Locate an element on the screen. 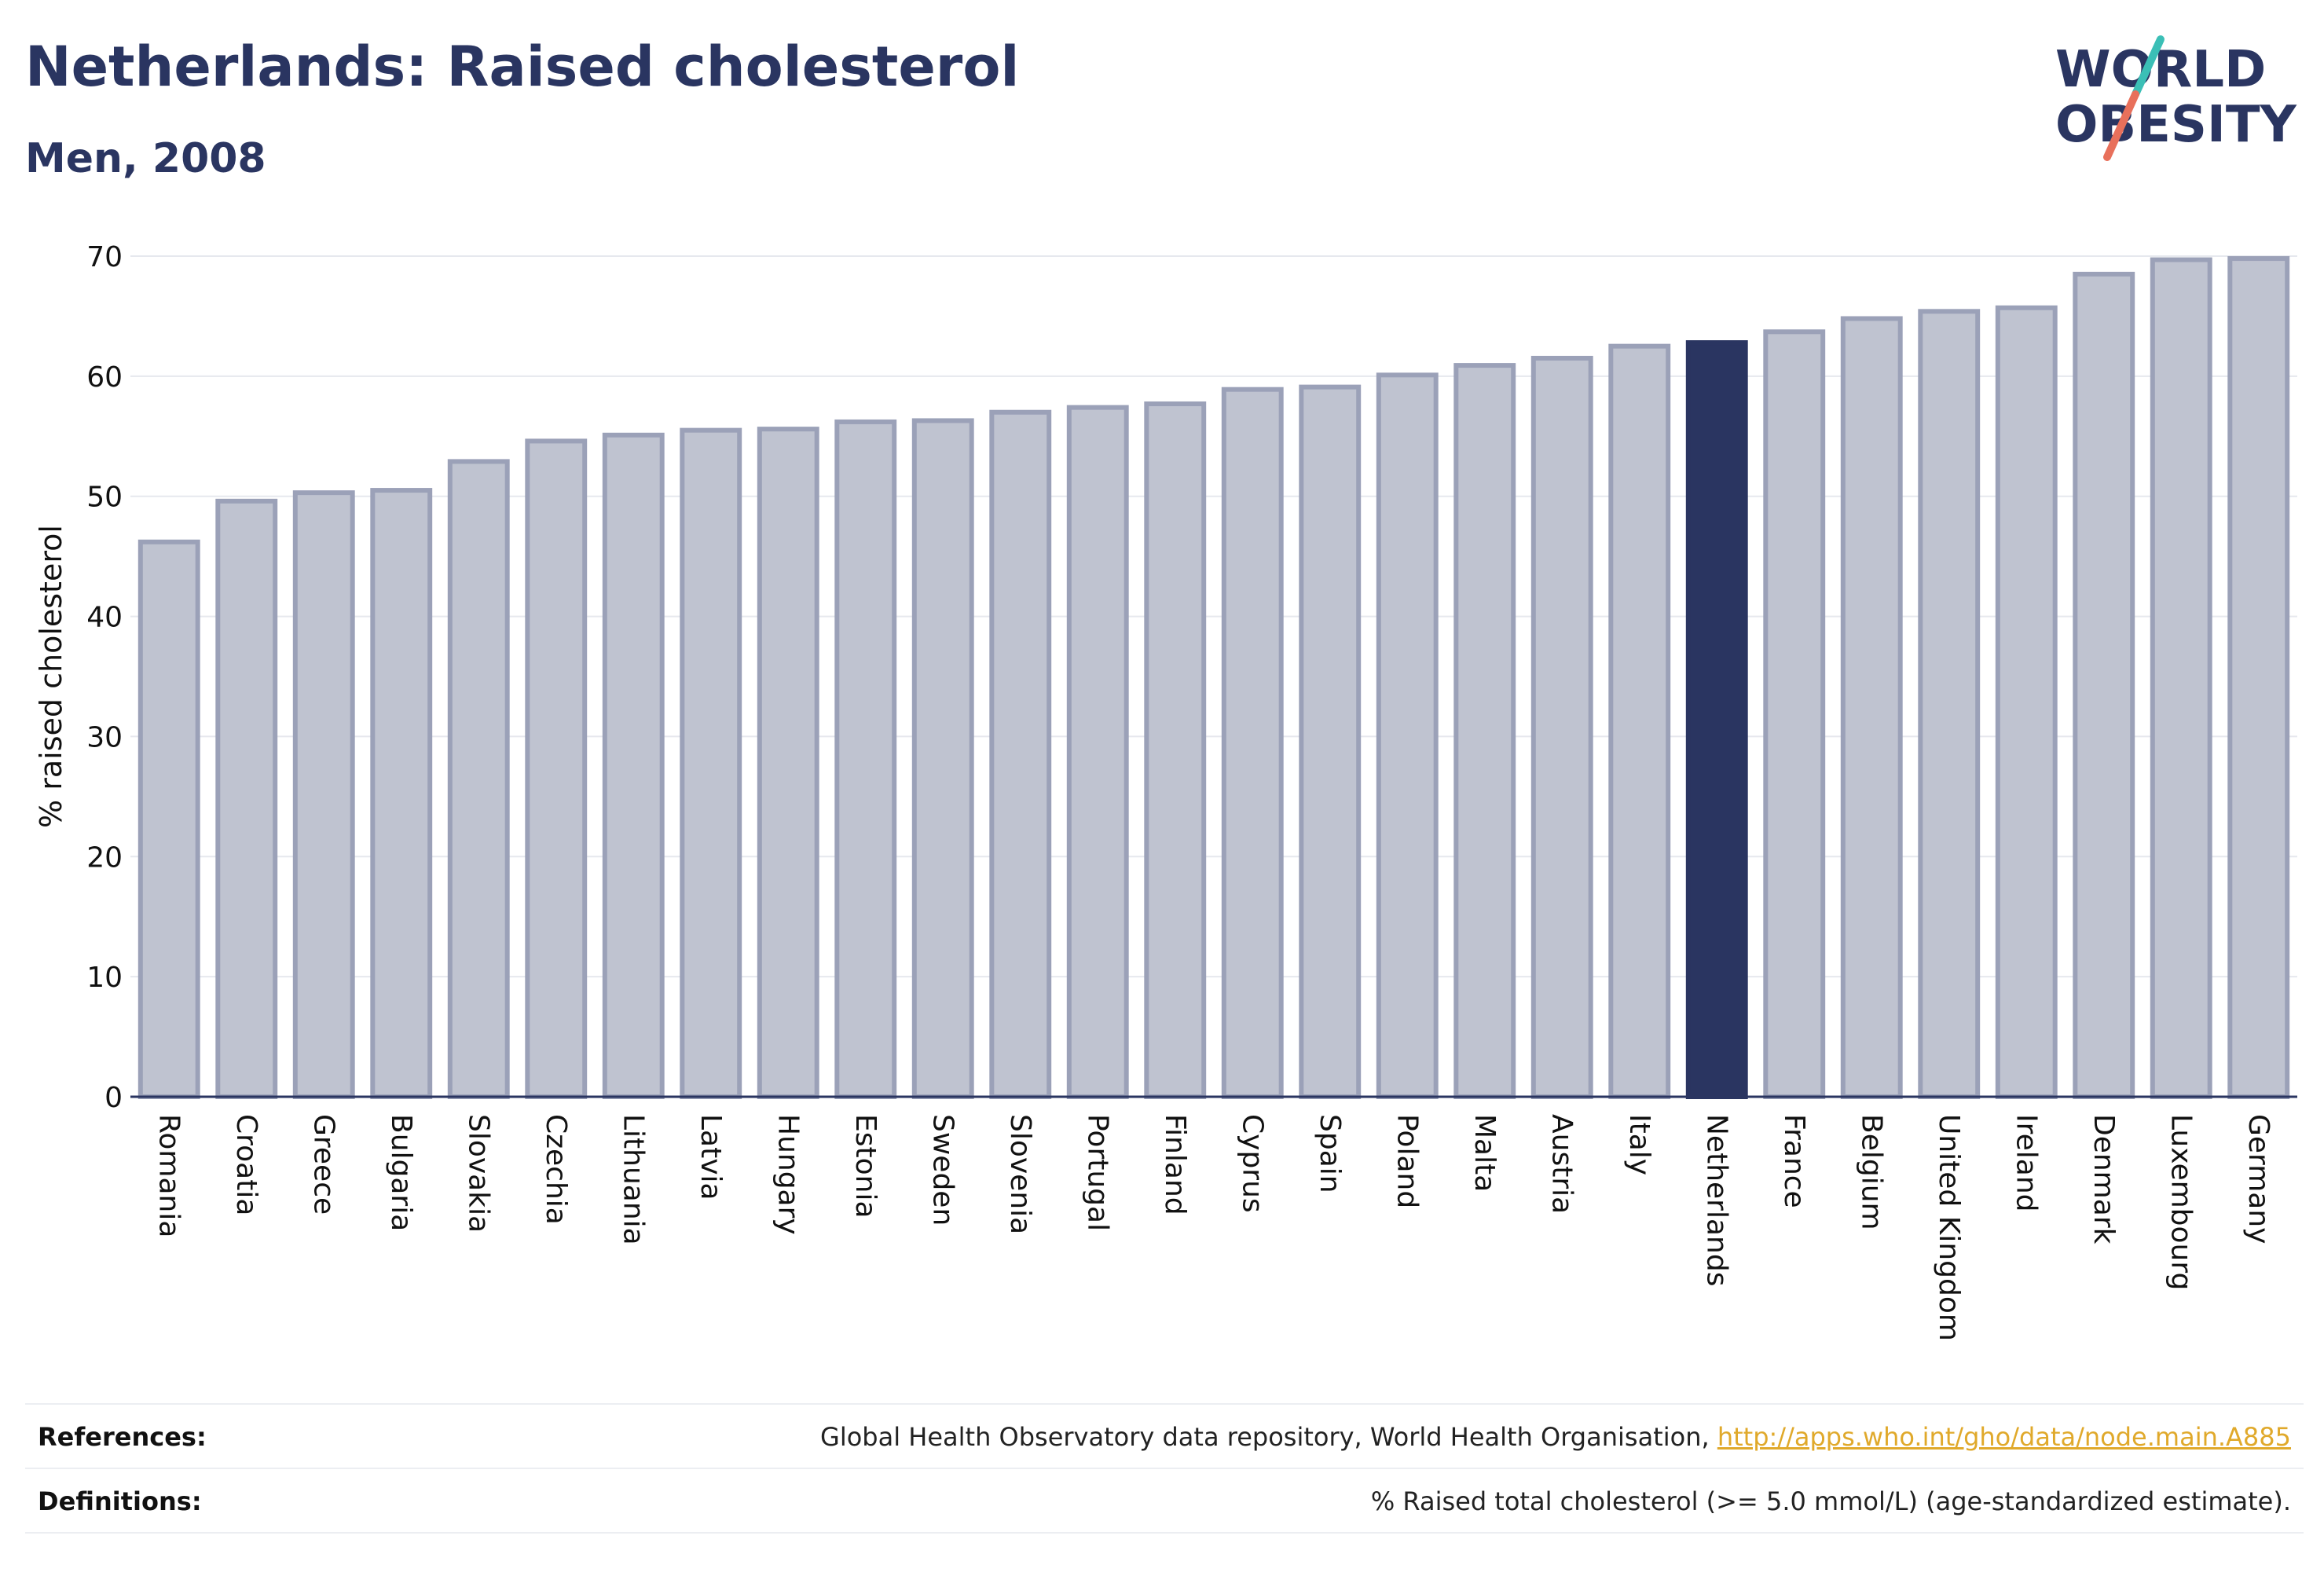 Image resolution: width=2324 pixels, height=1576 pixels. bar-austria is located at coordinates (1561, 727).